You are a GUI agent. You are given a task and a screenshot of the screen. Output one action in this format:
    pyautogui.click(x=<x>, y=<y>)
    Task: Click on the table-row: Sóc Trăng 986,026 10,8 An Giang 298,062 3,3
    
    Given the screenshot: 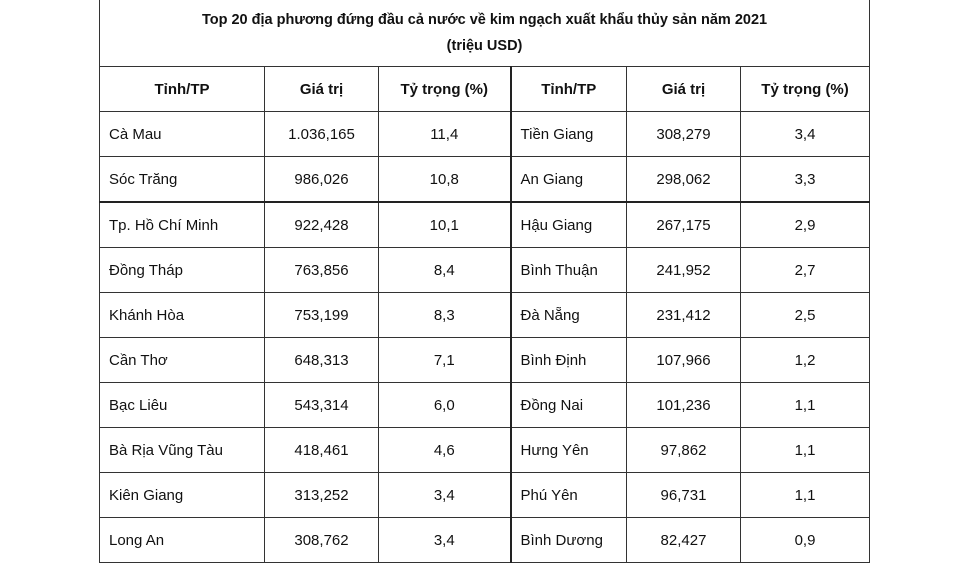 What is the action you would take?
    pyautogui.click(x=485, y=179)
    